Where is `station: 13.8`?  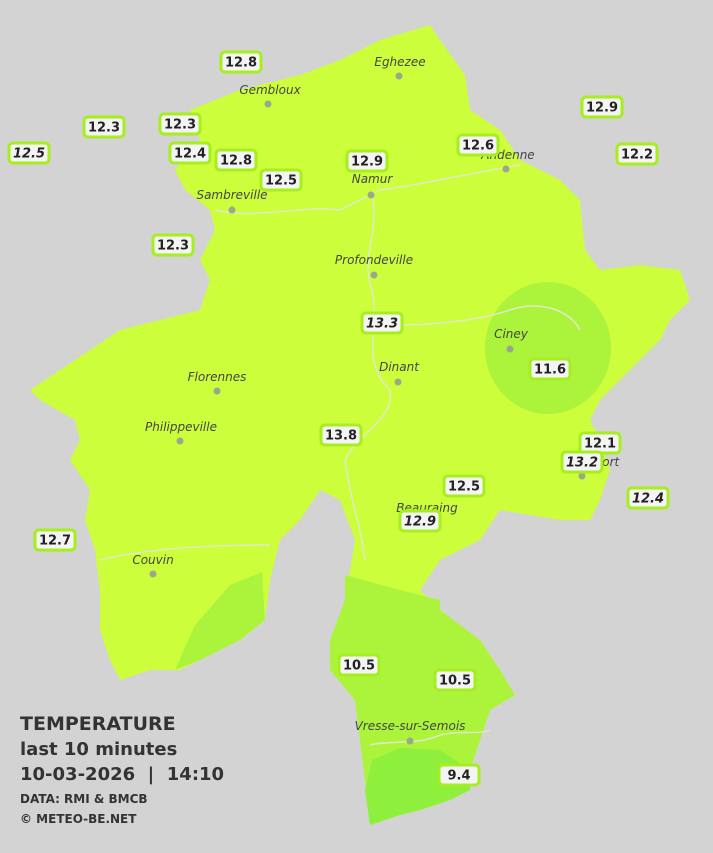 station: 13.8 is located at coordinates (341, 435).